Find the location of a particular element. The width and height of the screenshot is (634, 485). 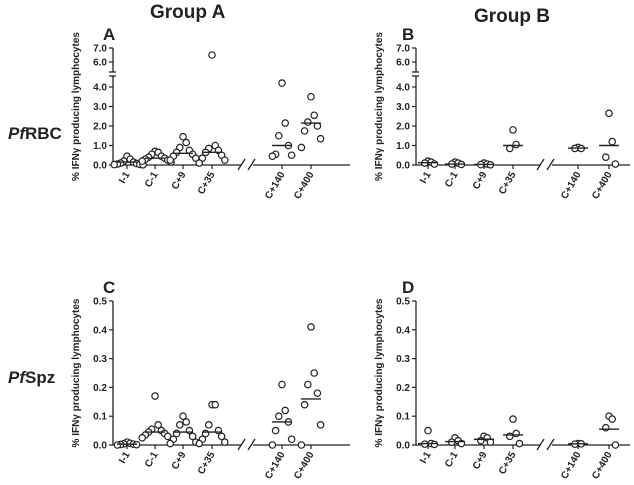

row-label-pfrbc-prefix: Pf is located at coordinates (16, 133).